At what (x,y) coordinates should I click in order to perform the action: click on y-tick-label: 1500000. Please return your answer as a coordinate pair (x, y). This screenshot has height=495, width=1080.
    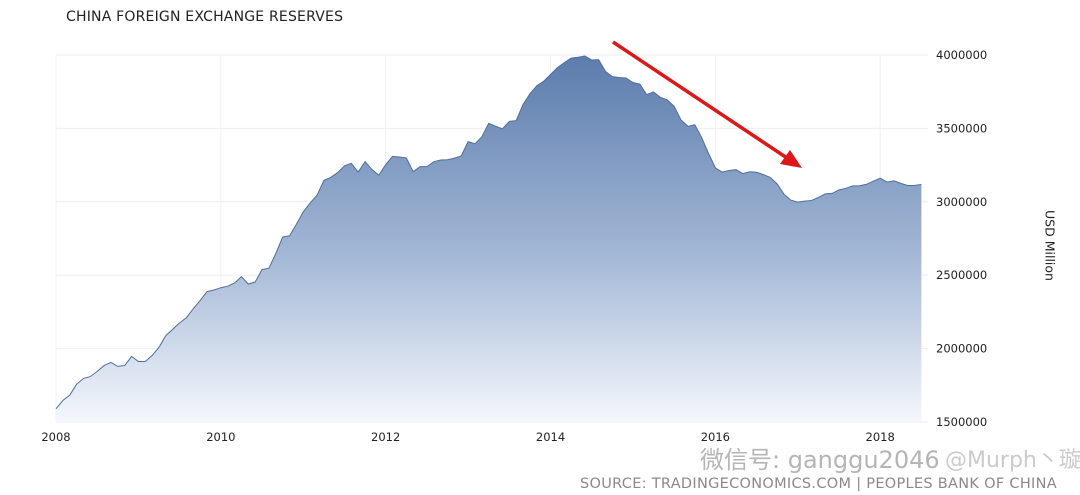
    Looking at the image, I should click on (961, 422).